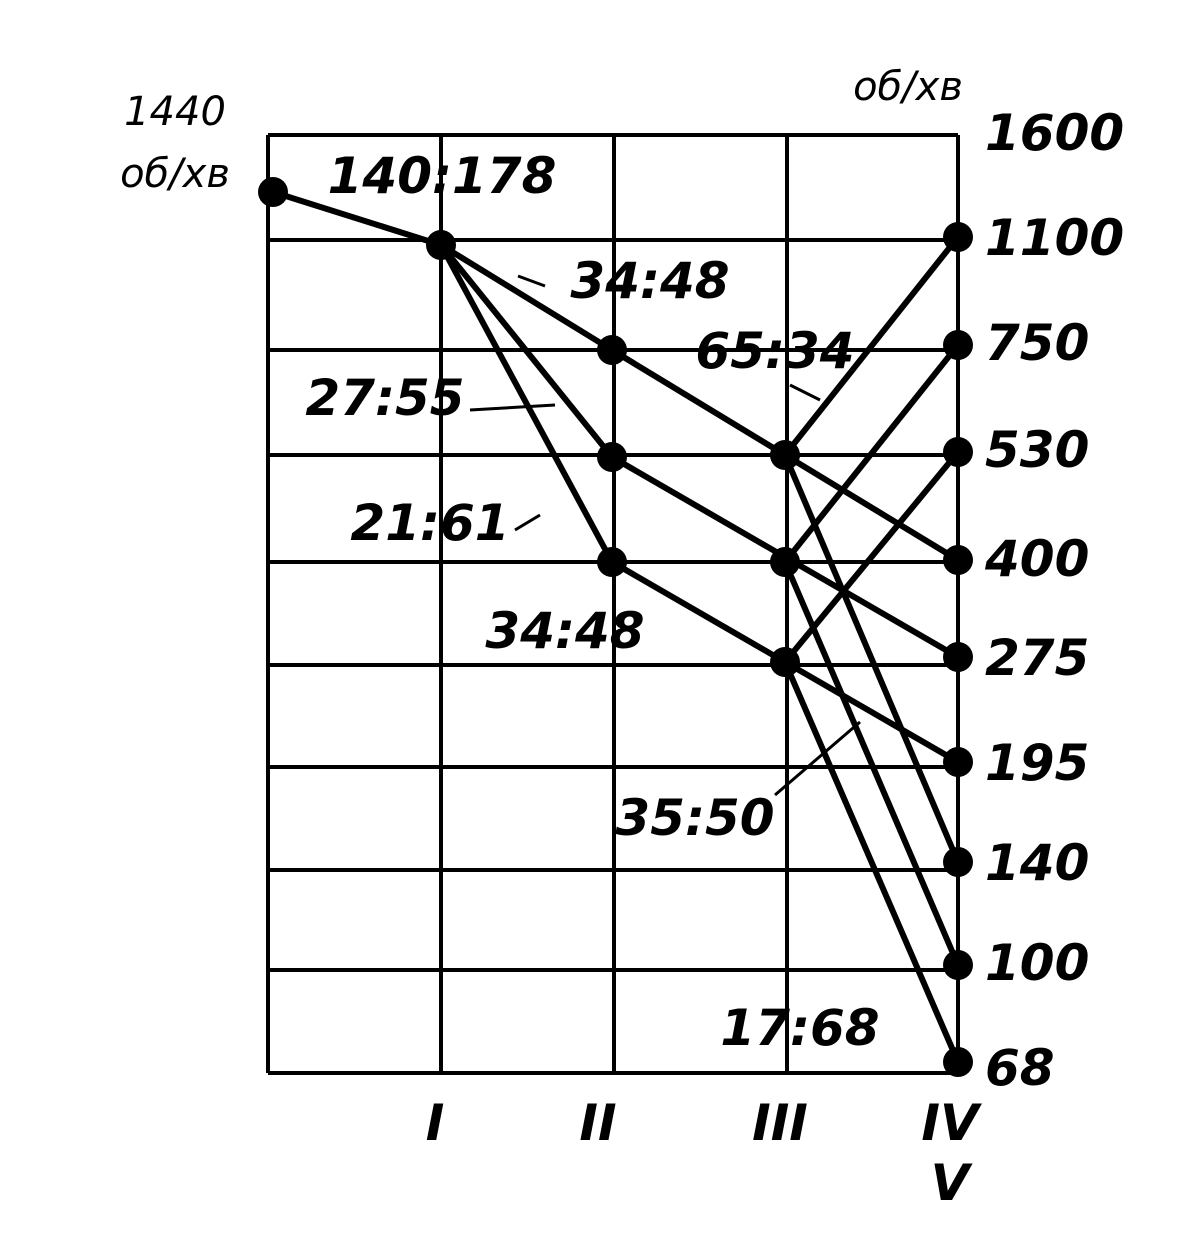 This screenshot has width=1192, height=1247. I want to click on speed-label: 195, so click(1037, 763).